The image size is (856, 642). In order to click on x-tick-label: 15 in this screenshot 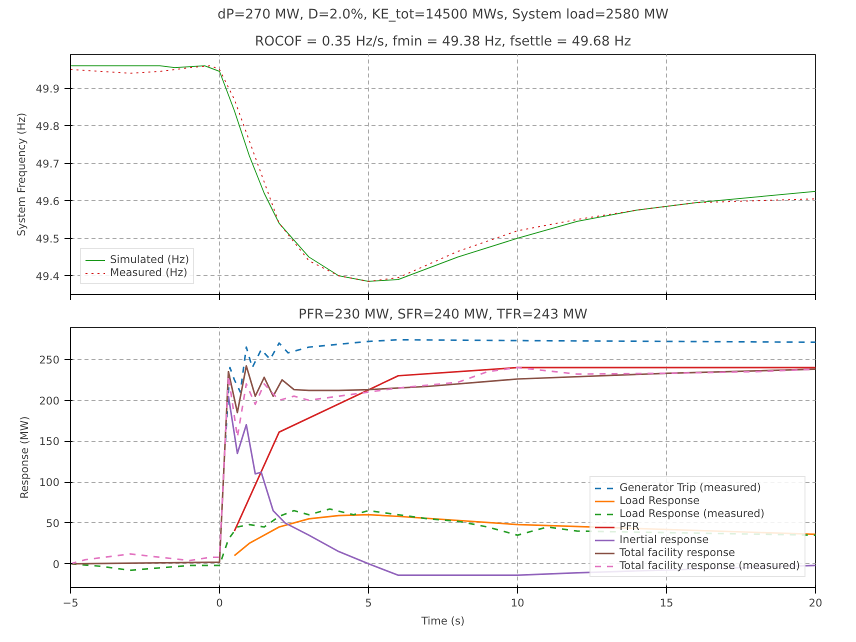, I will do `click(667, 603)`.